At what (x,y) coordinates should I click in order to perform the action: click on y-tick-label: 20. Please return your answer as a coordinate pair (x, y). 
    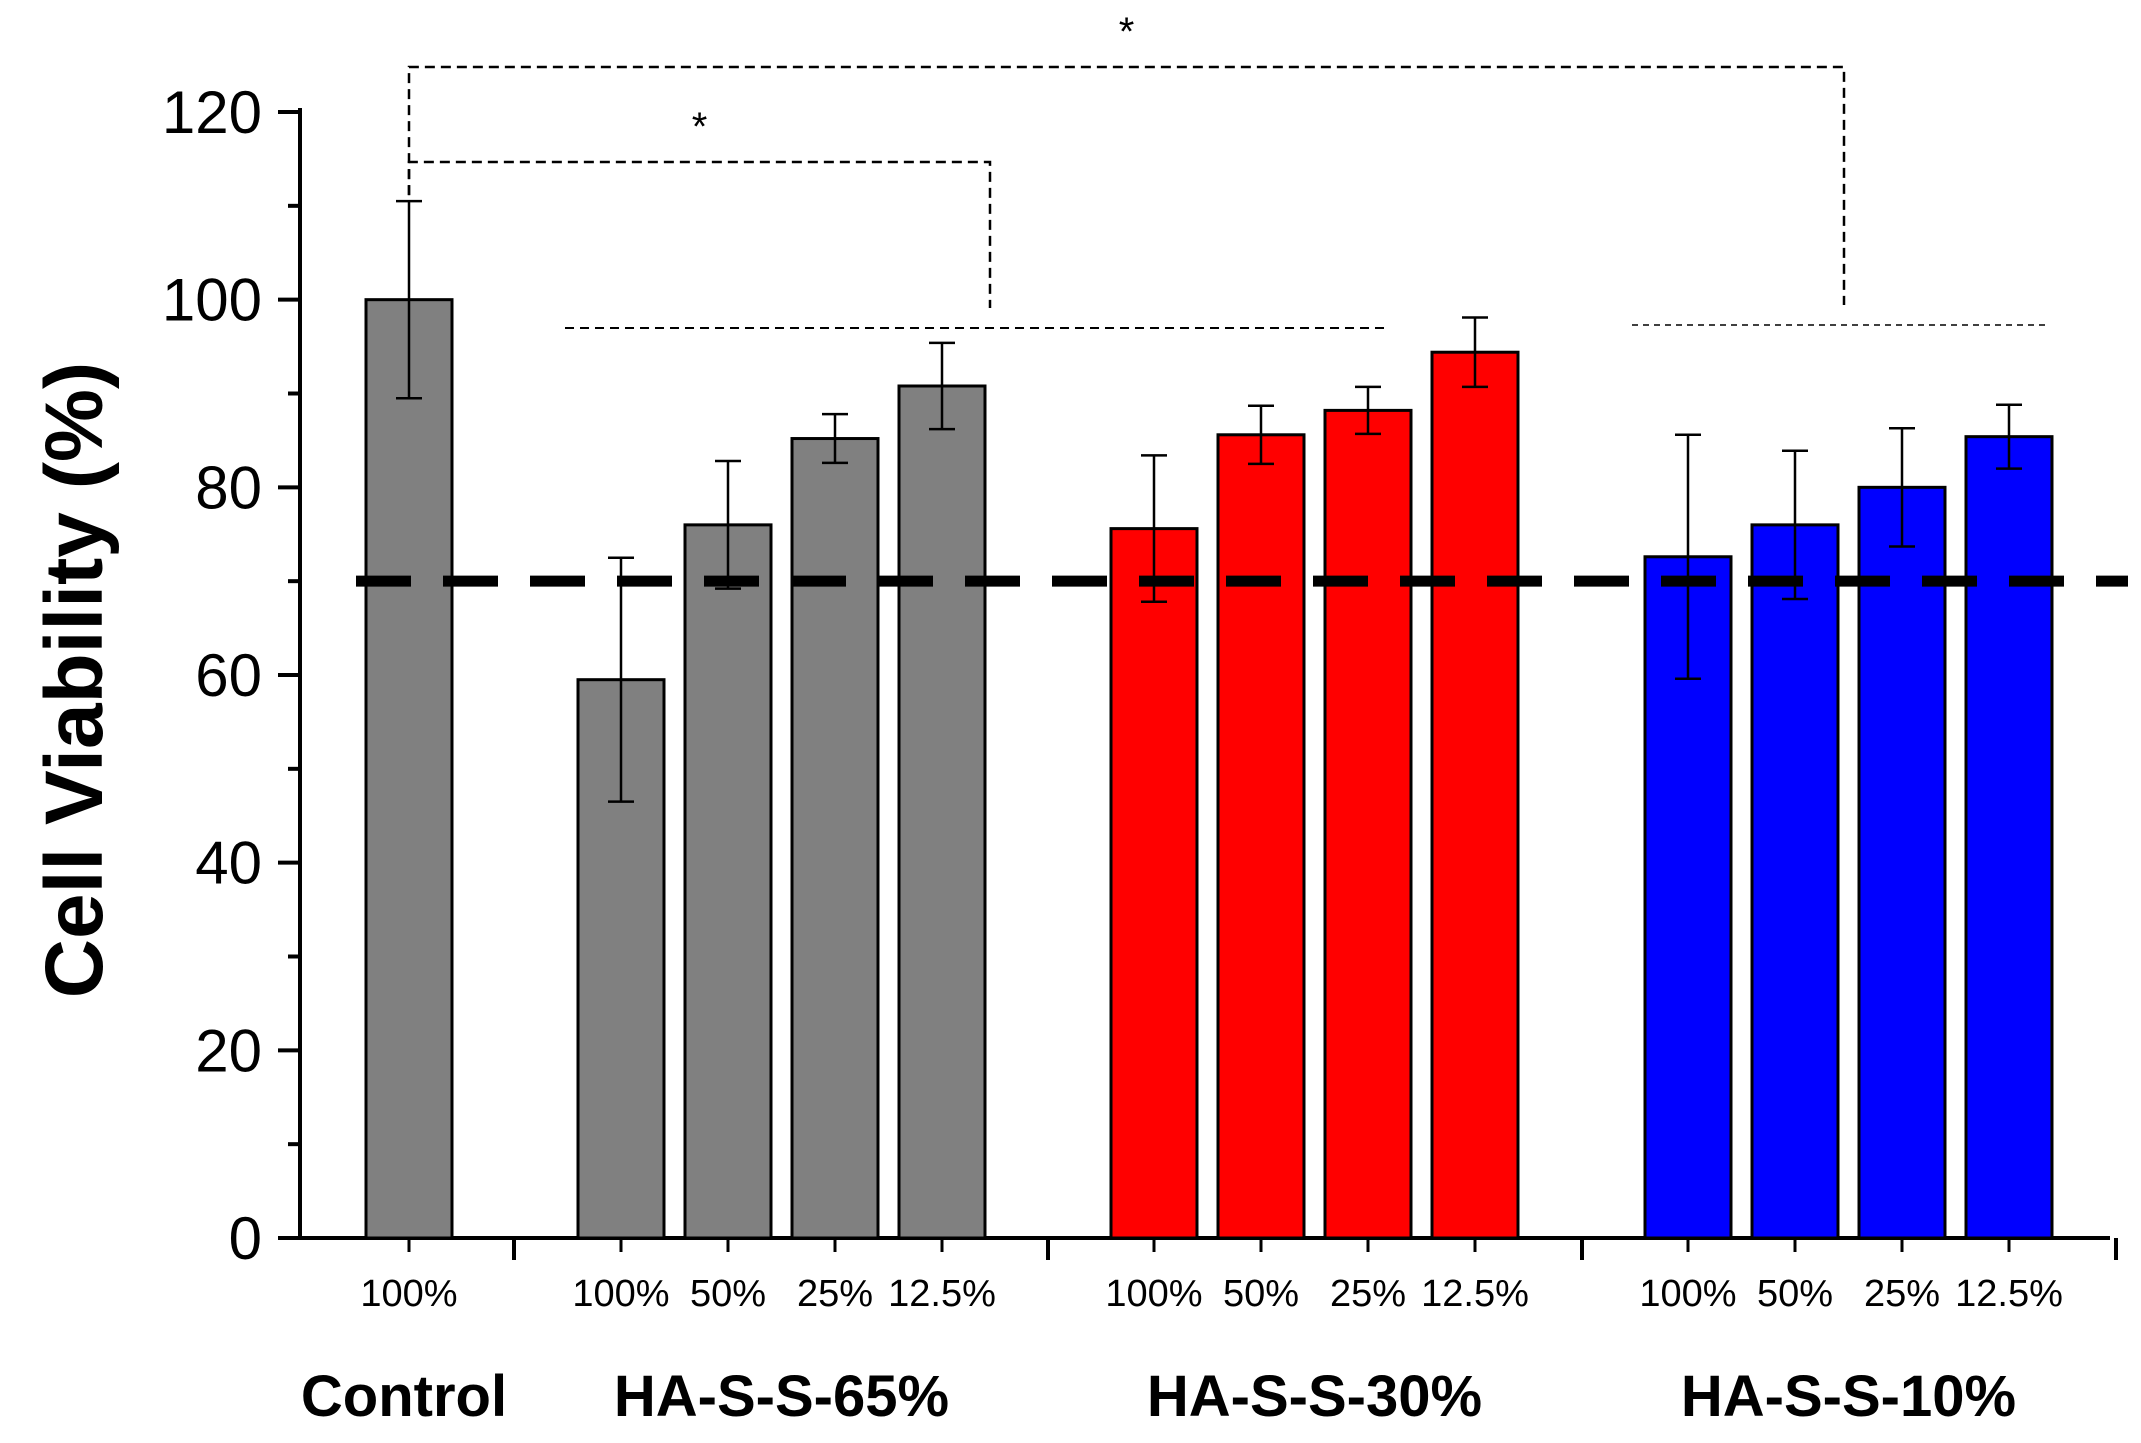
    Looking at the image, I should click on (228, 1050).